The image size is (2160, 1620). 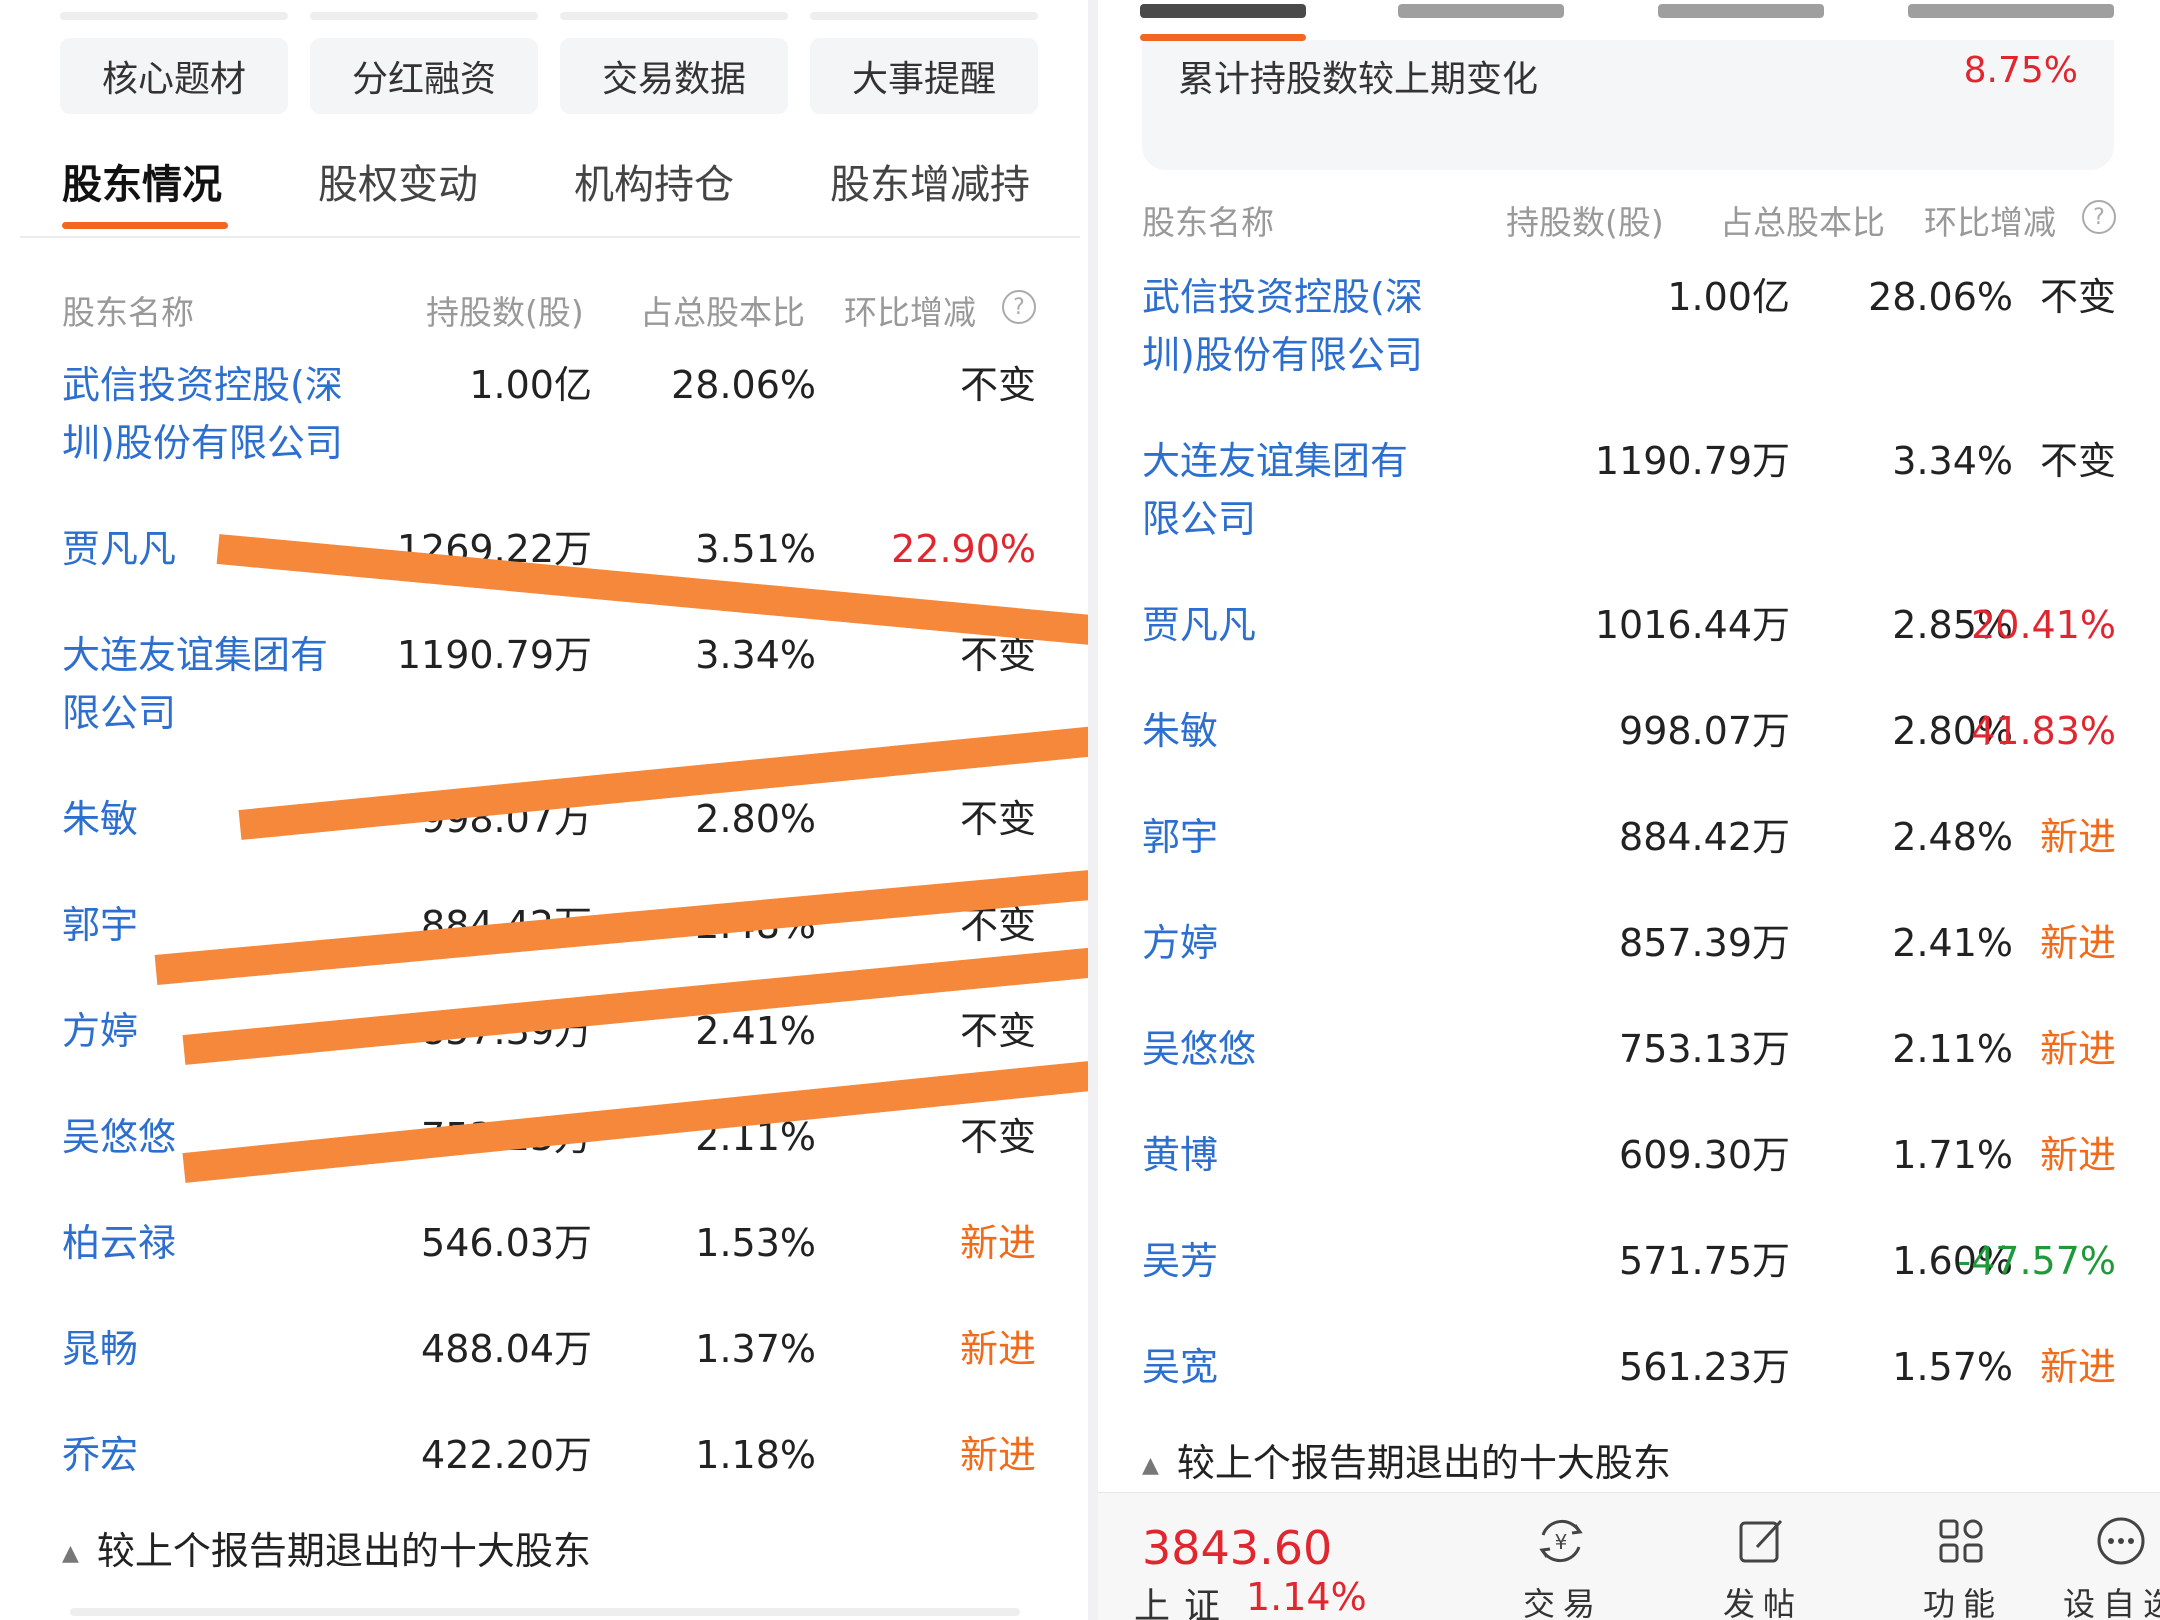 I want to click on pill-dividend-financing: 分红融资, so click(x=424, y=76).